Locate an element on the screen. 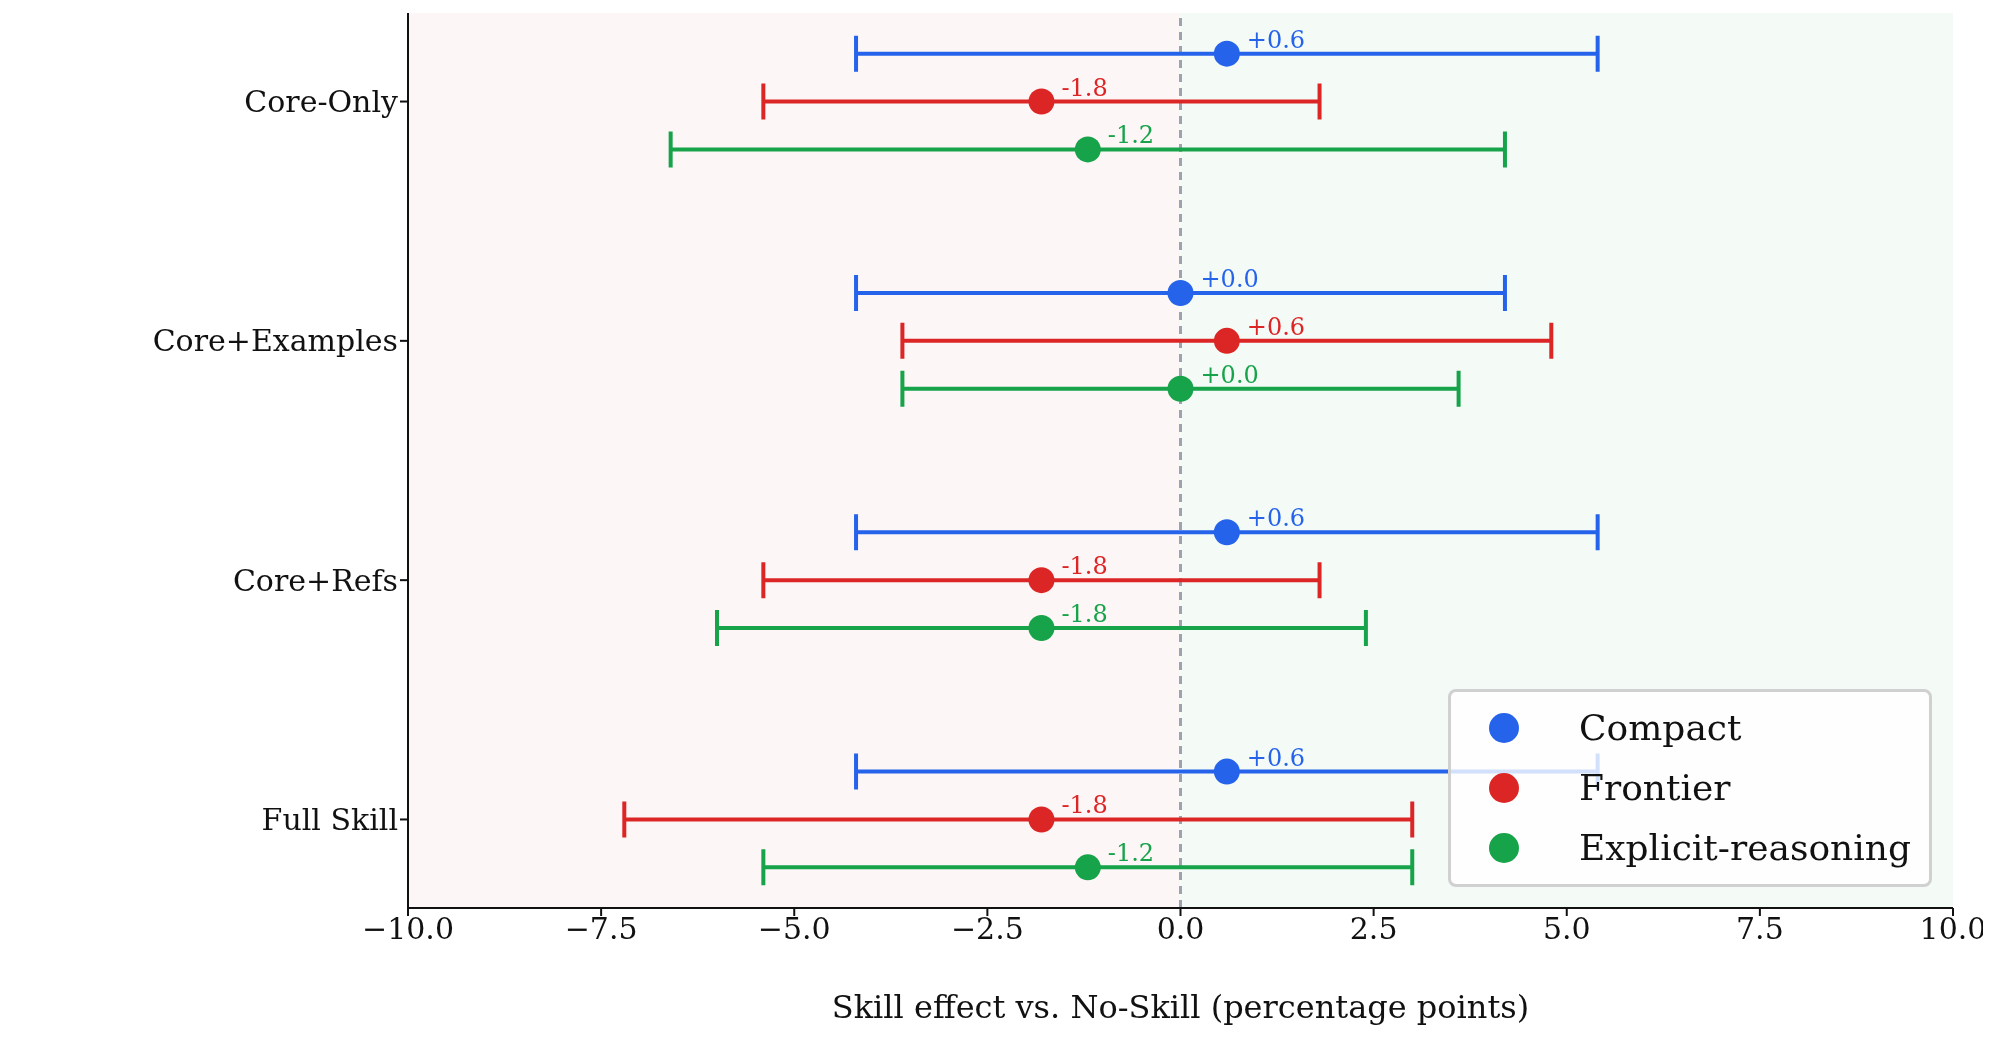  x-tick-label: −10.0 is located at coordinates (408, 929).